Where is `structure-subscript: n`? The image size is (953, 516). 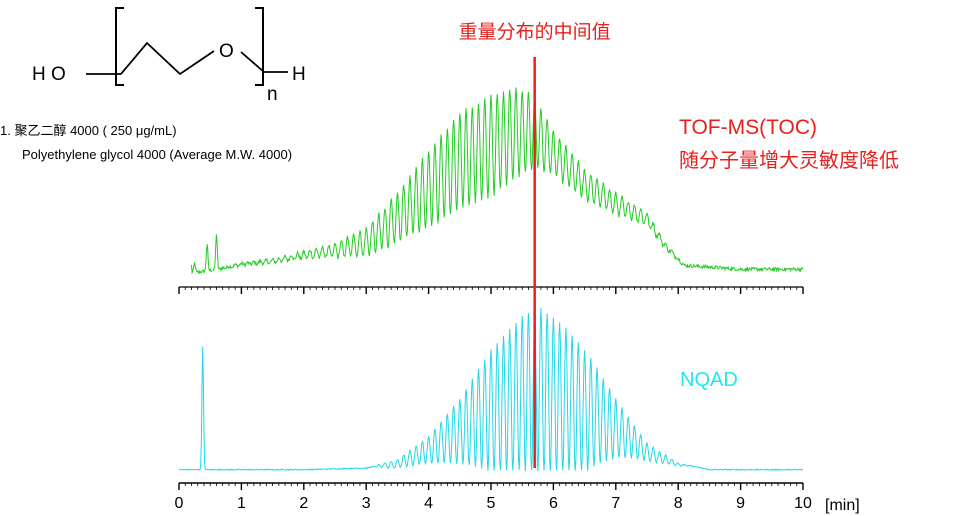
structure-subscript: n is located at coordinates (272, 94).